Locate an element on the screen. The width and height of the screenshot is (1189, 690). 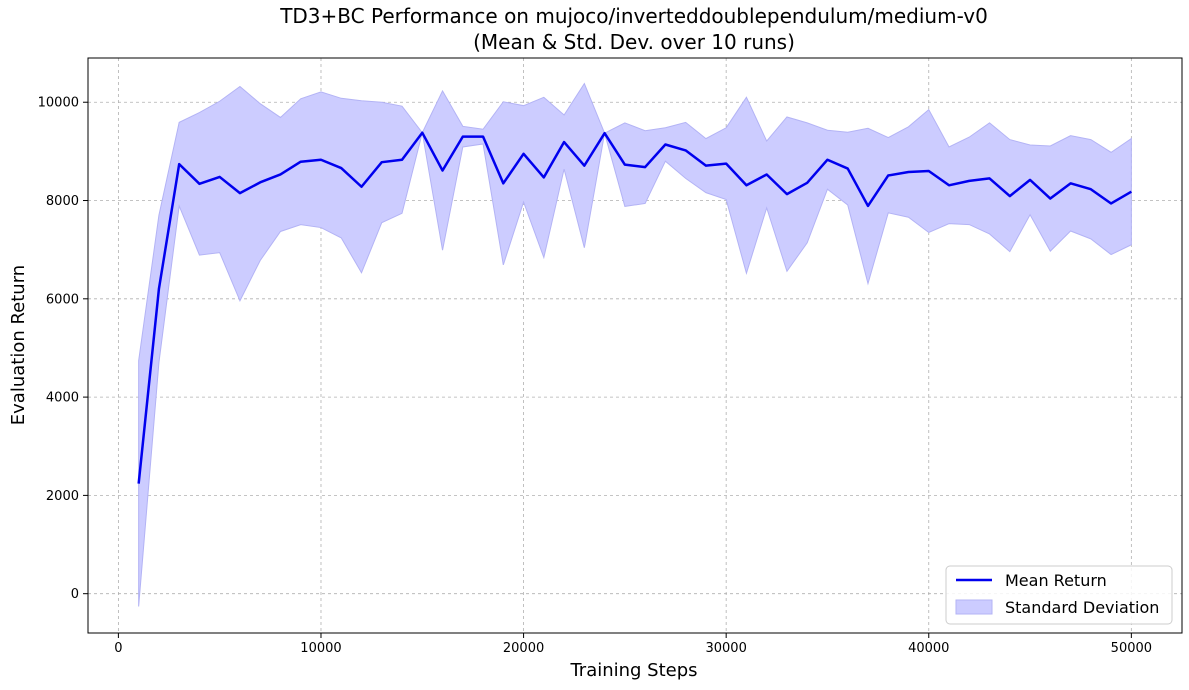
y-tick-label: 2000 is located at coordinates (62, 496).